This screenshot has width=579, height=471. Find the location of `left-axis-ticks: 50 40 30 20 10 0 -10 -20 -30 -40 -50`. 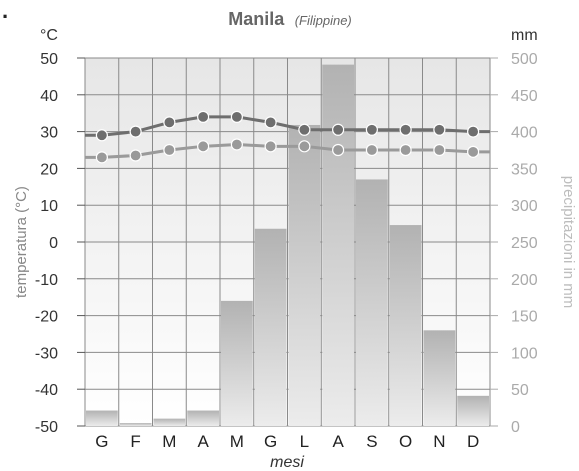

left-axis-ticks: 50 40 30 20 10 0 -10 -20 -30 -40 -50 is located at coordinates (60, 243).